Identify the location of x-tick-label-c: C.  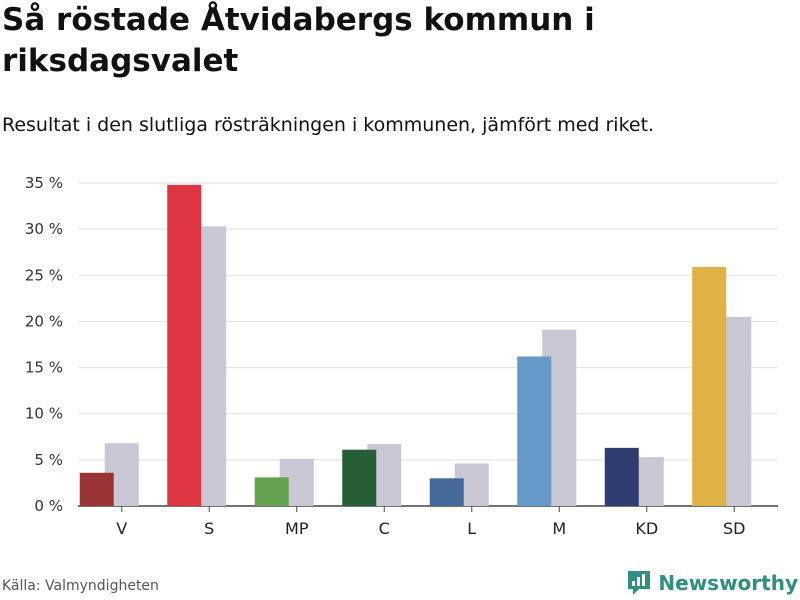
(384, 528).